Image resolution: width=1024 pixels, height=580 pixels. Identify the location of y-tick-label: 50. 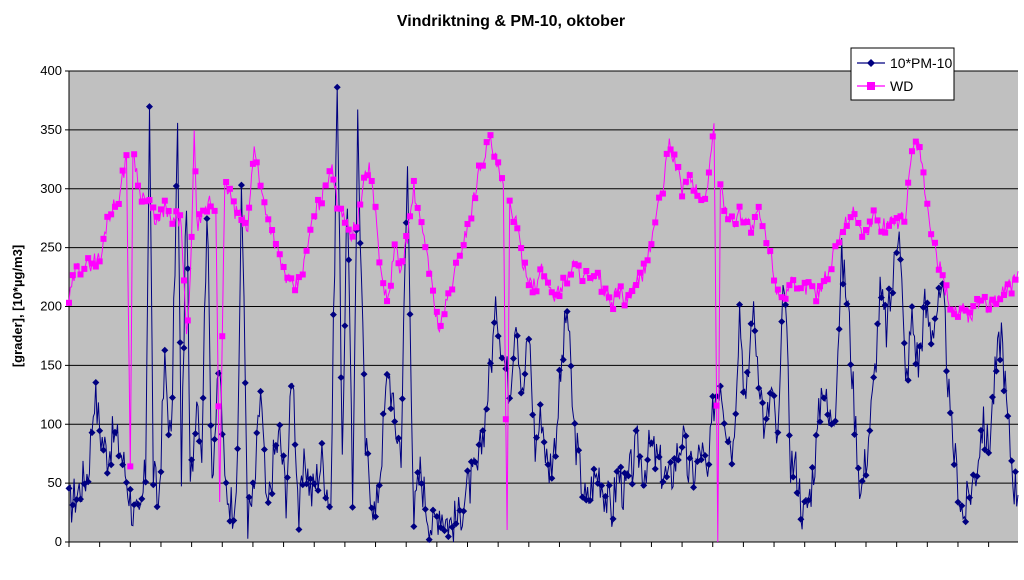
(55, 482).